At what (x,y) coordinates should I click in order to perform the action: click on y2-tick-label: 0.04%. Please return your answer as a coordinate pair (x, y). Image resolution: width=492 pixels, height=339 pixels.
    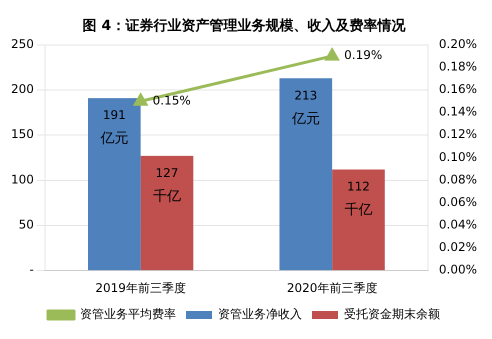
    Looking at the image, I should click on (458, 225).